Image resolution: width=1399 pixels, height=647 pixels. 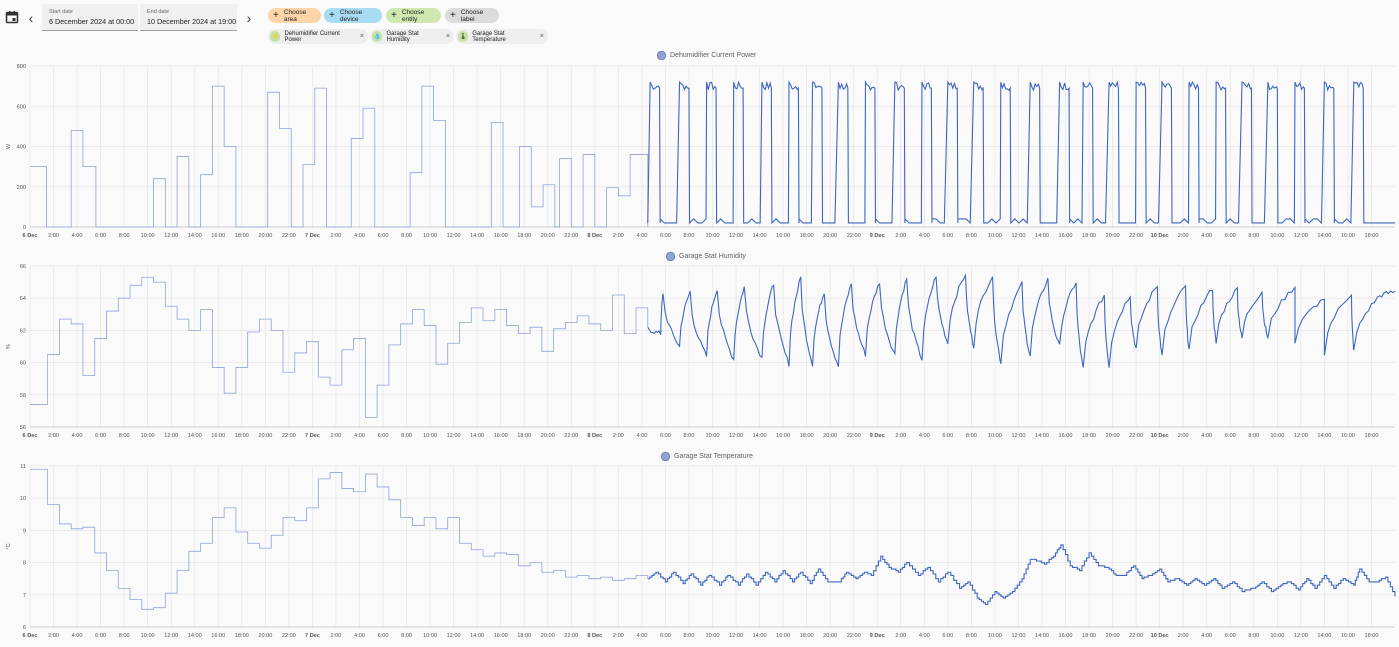 I want to click on choose-device-label: Choose device, so click(x=351, y=15).